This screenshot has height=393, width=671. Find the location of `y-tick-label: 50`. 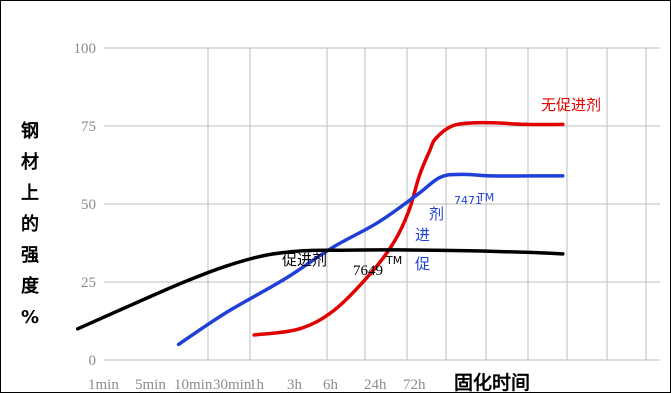

y-tick-label: 50 is located at coordinates (88, 205).